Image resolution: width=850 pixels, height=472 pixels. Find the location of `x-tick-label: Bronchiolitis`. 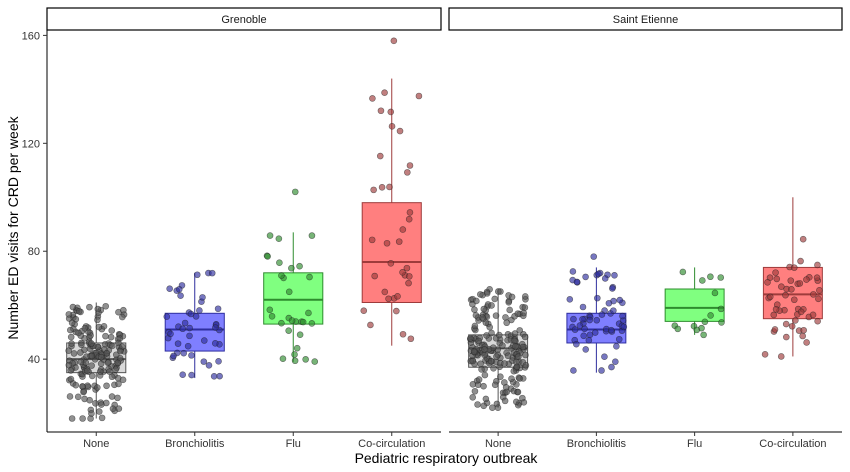

x-tick-label: Bronchiolitis is located at coordinates (597, 444).